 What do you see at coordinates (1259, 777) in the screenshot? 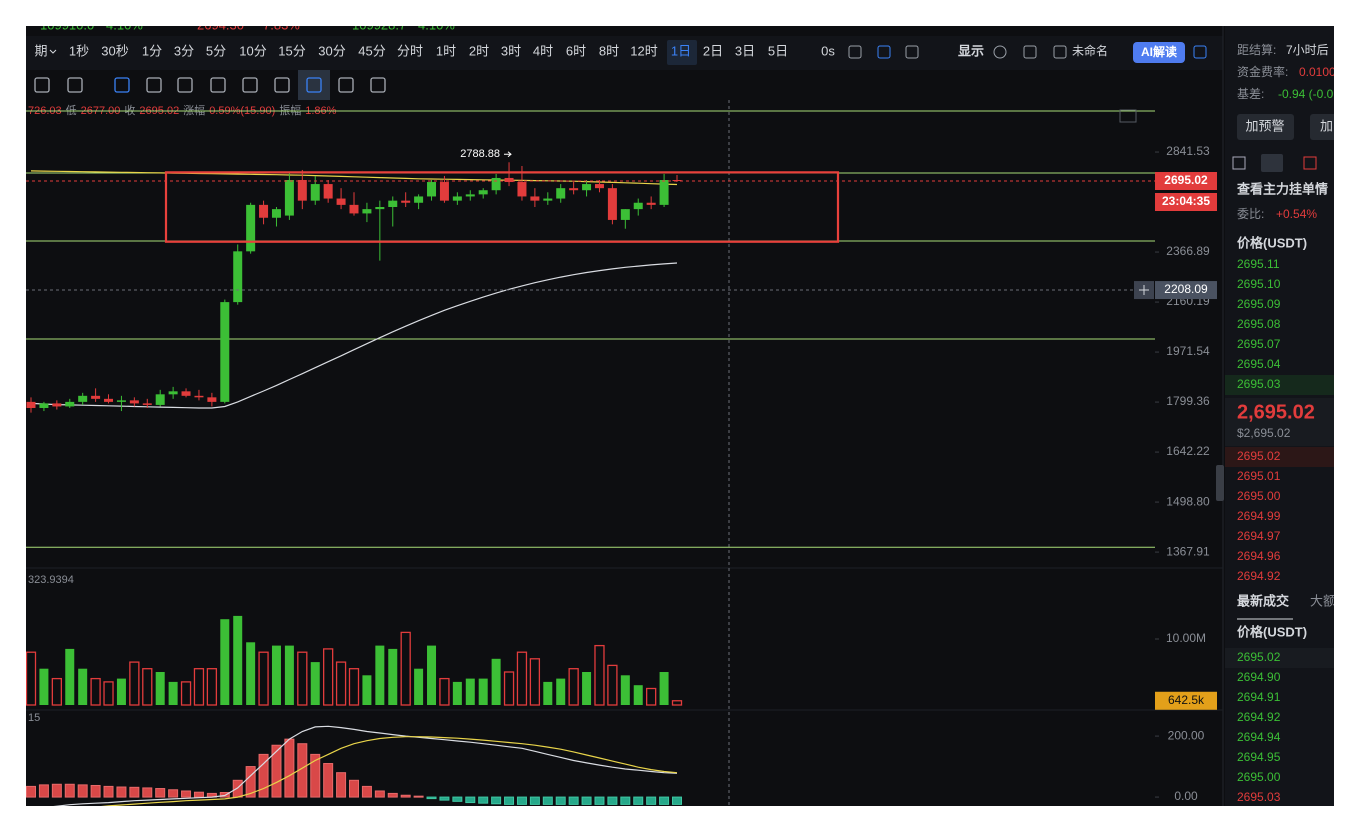
I see `trade-price: 2695.00` at bounding box center [1259, 777].